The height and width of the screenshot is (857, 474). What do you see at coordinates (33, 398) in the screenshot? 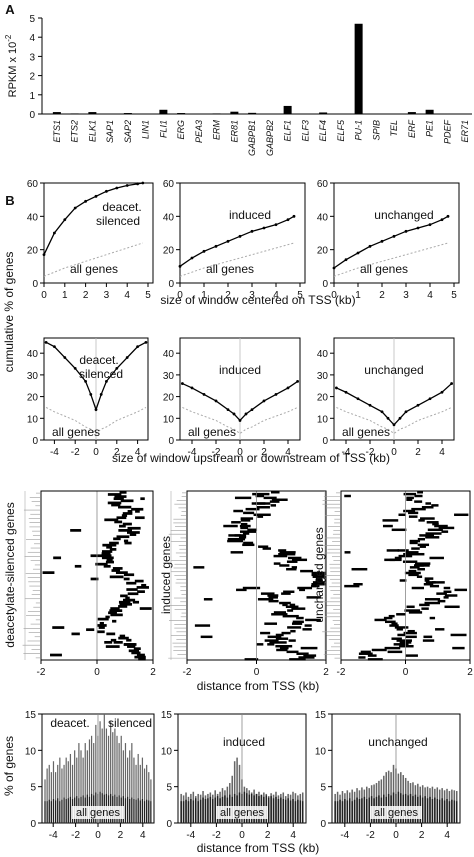
I see `cum2-y-tick-label: 20` at bounding box center [33, 398].